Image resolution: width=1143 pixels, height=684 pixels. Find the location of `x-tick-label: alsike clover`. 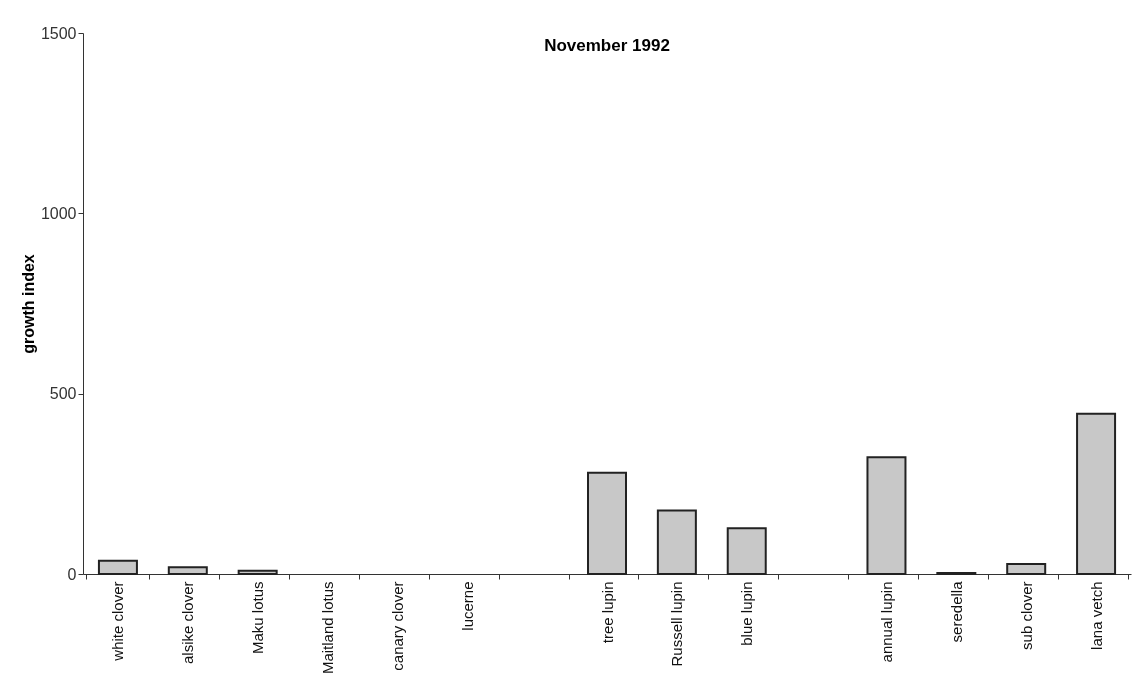

x-tick-label: alsike clover is located at coordinates (188, 623).